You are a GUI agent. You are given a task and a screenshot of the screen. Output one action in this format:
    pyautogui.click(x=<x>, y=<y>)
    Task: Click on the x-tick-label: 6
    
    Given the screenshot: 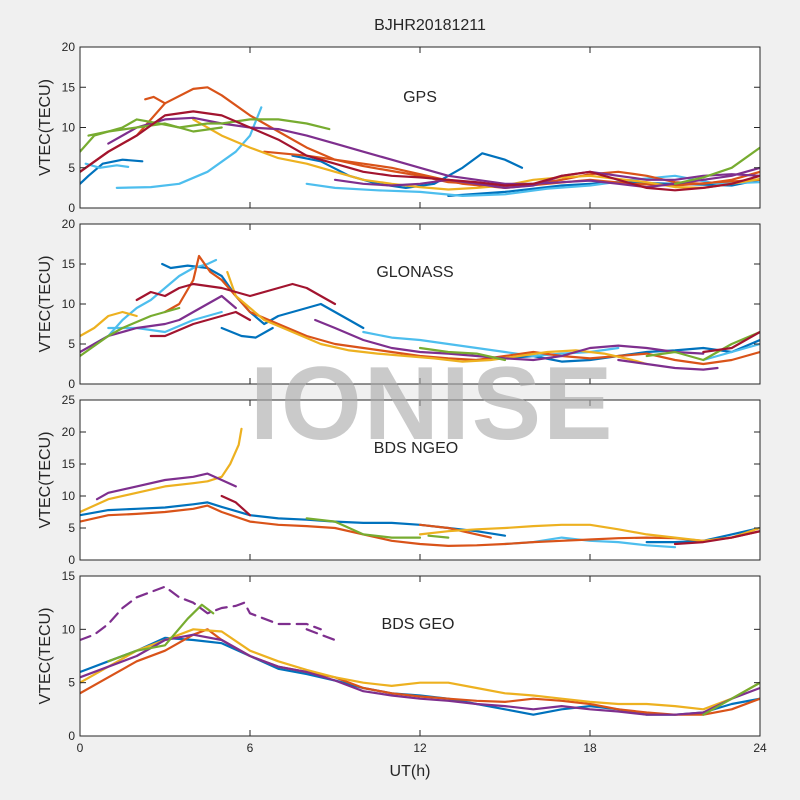 What is the action you would take?
    pyautogui.click(x=250, y=748)
    